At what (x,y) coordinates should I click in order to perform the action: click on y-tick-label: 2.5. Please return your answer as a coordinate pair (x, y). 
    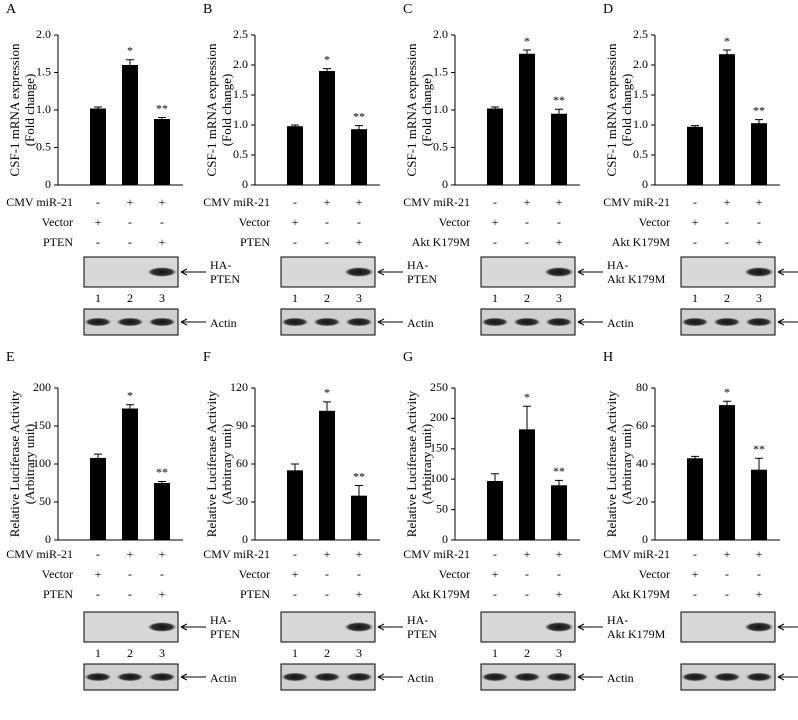
    Looking at the image, I should click on (240, 34).